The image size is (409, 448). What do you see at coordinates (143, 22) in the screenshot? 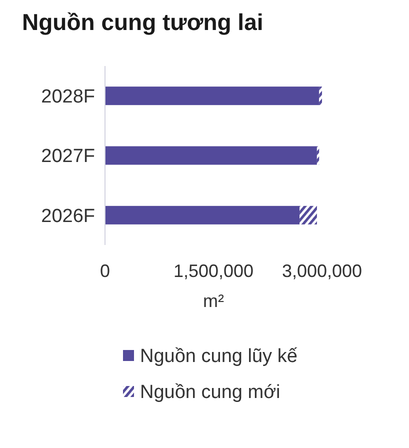
I see `chart-title: Nguồn cung tương lai` at bounding box center [143, 22].